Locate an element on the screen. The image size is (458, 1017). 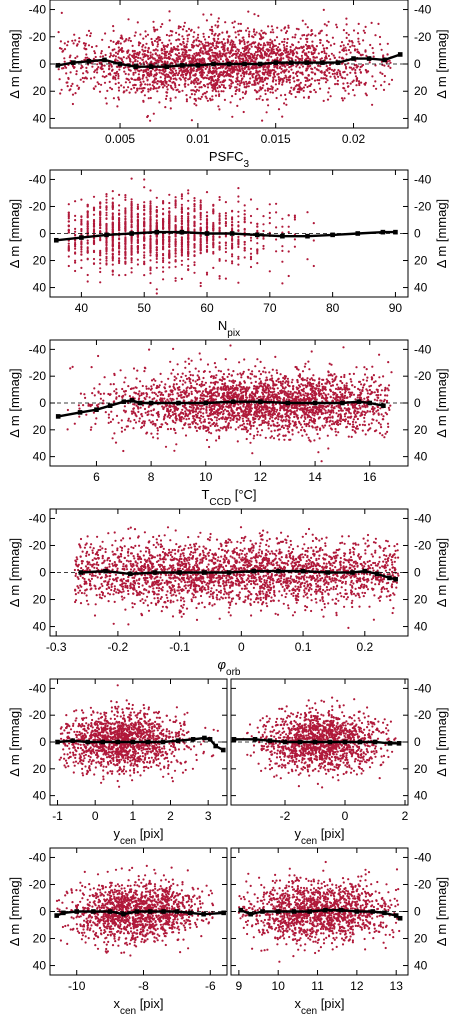
x-tick-label: 50 is located at coordinates (145, 308).